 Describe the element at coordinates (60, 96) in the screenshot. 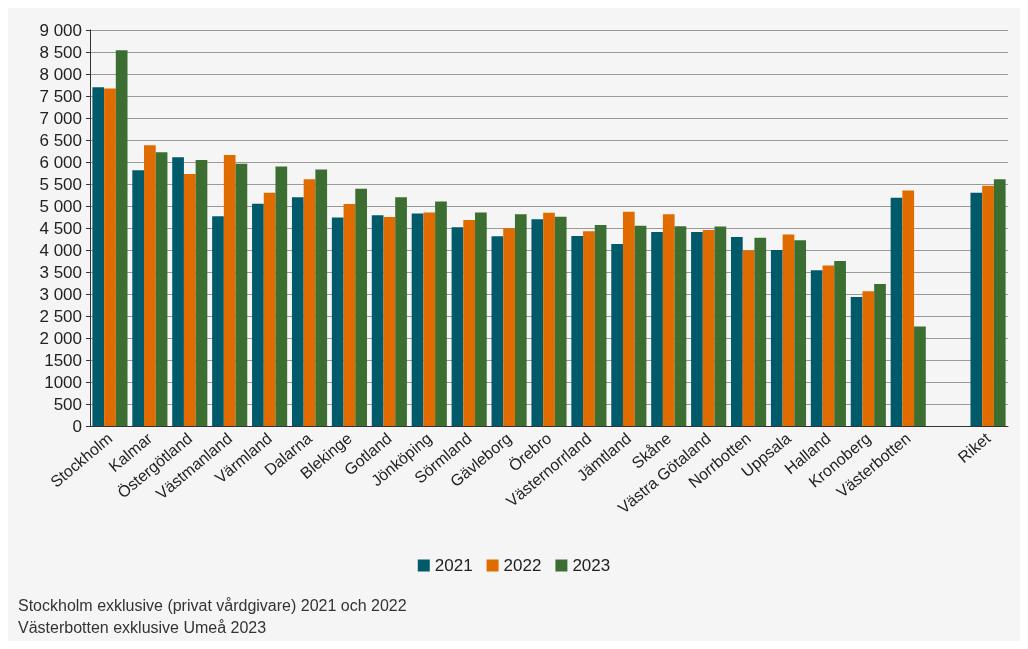

I see `y-tick-label: 7 500` at that location.